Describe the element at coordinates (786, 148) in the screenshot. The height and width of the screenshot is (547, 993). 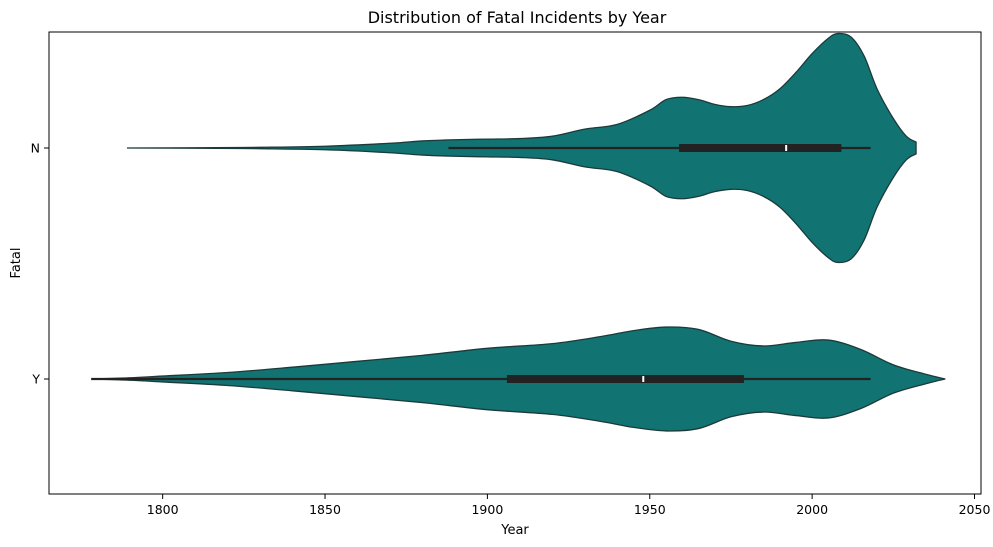
I see `median-n` at that location.